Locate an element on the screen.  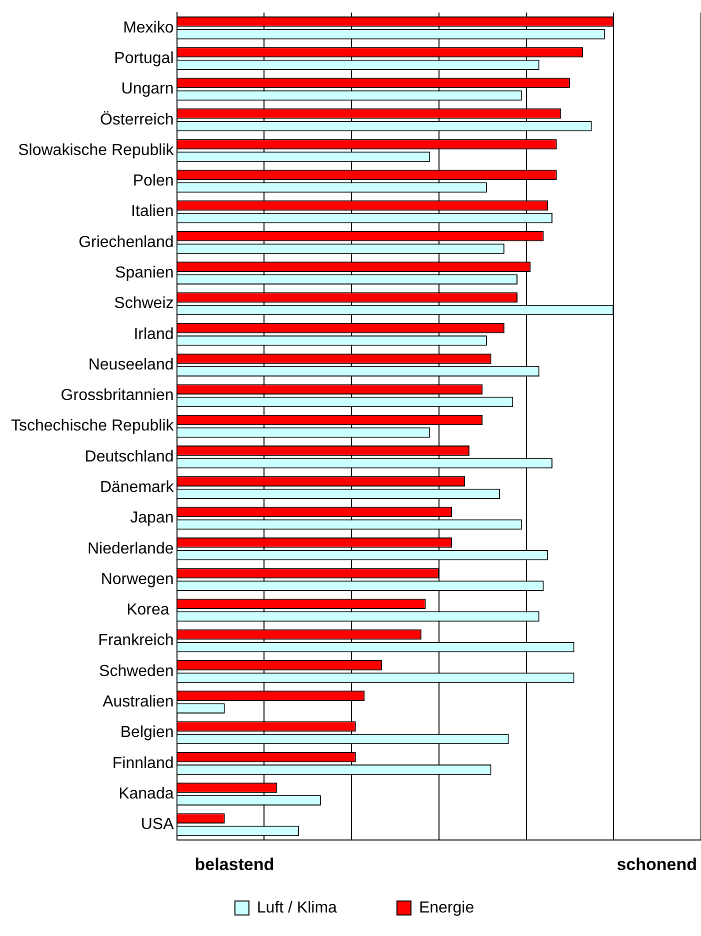
y-tick-label: Schweiz is located at coordinates (144, 303).